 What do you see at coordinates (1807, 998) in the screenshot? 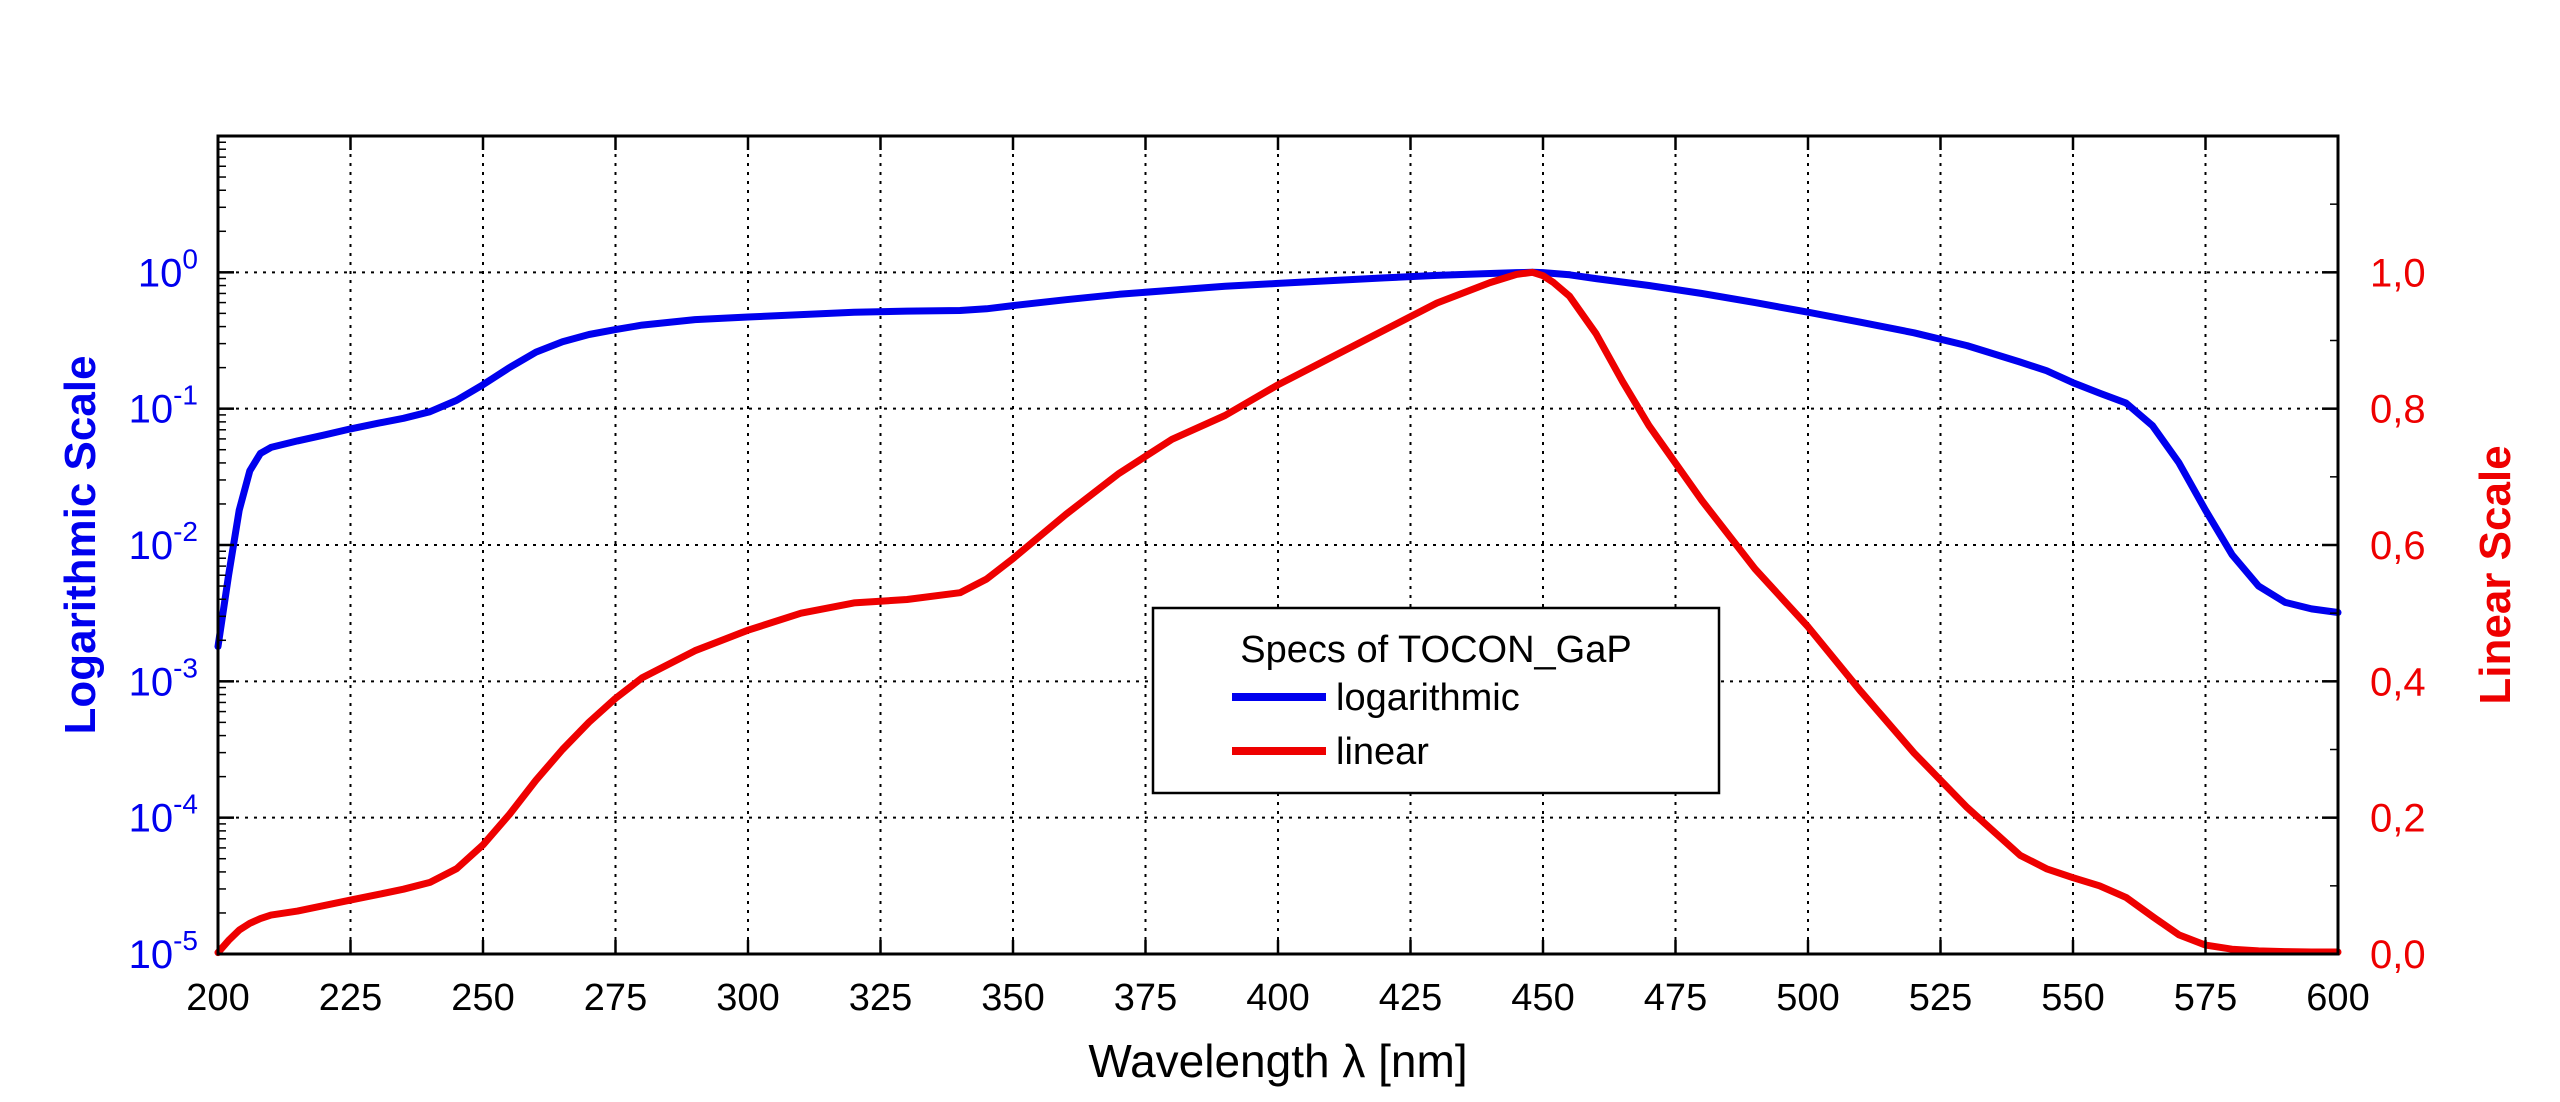
I see `x-tick-label: 500` at bounding box center [1807, 998].